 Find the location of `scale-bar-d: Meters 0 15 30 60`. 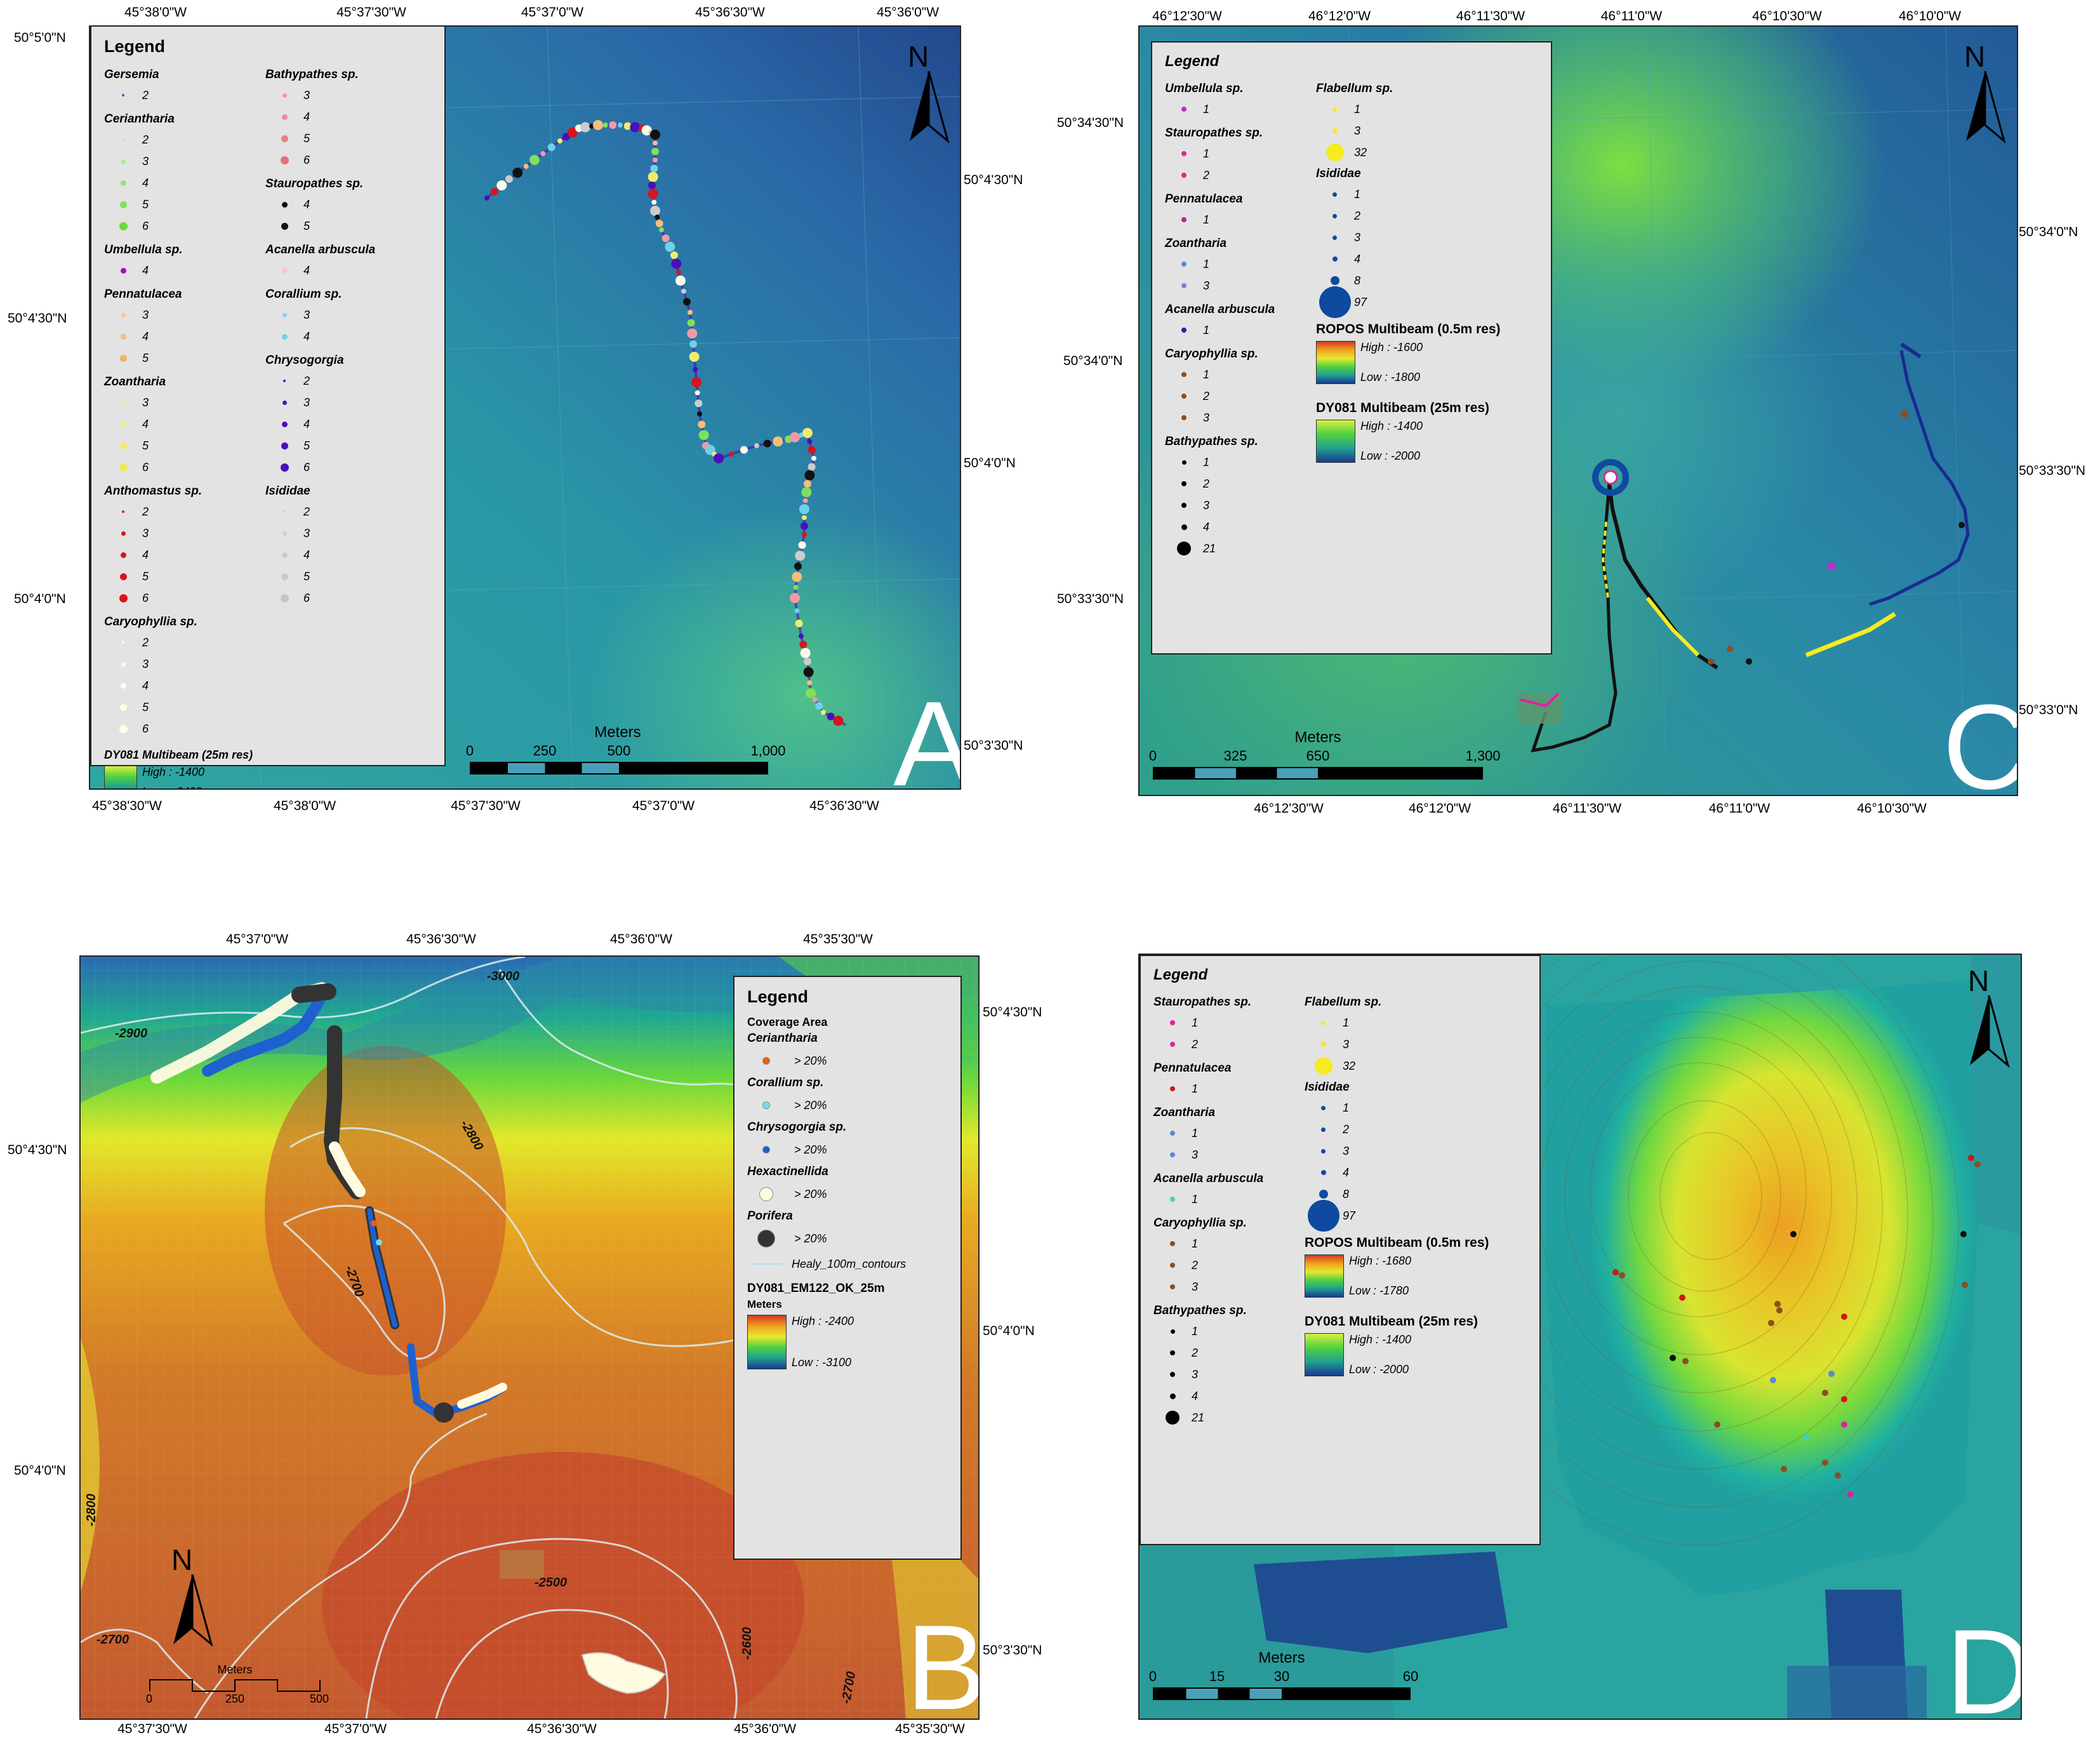

scale-bar-d: Meters 0 15 30 60 is located at coordinates (1283, 1674).